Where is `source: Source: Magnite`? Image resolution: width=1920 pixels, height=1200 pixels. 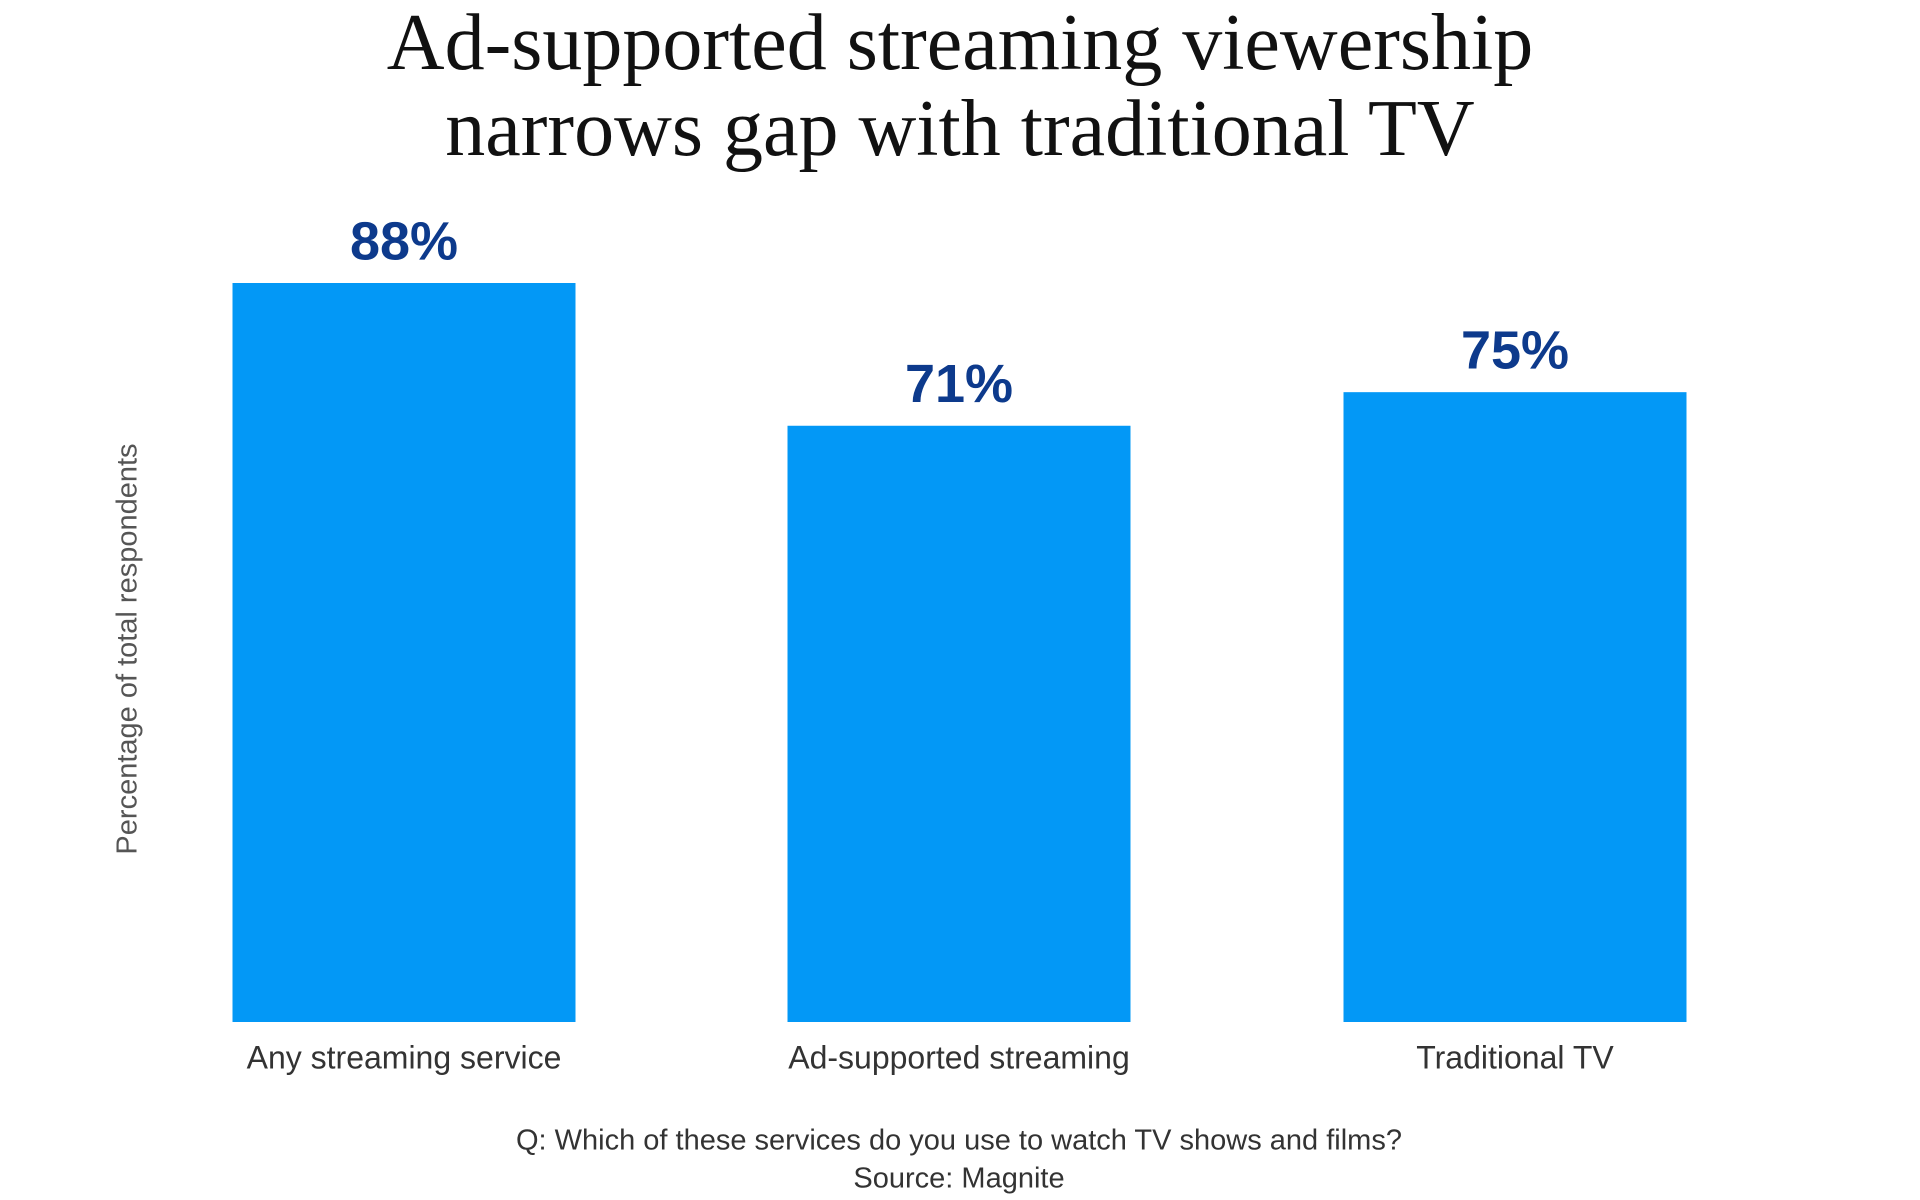 source: Source: Magnite is located at coordinates (958, 1179).